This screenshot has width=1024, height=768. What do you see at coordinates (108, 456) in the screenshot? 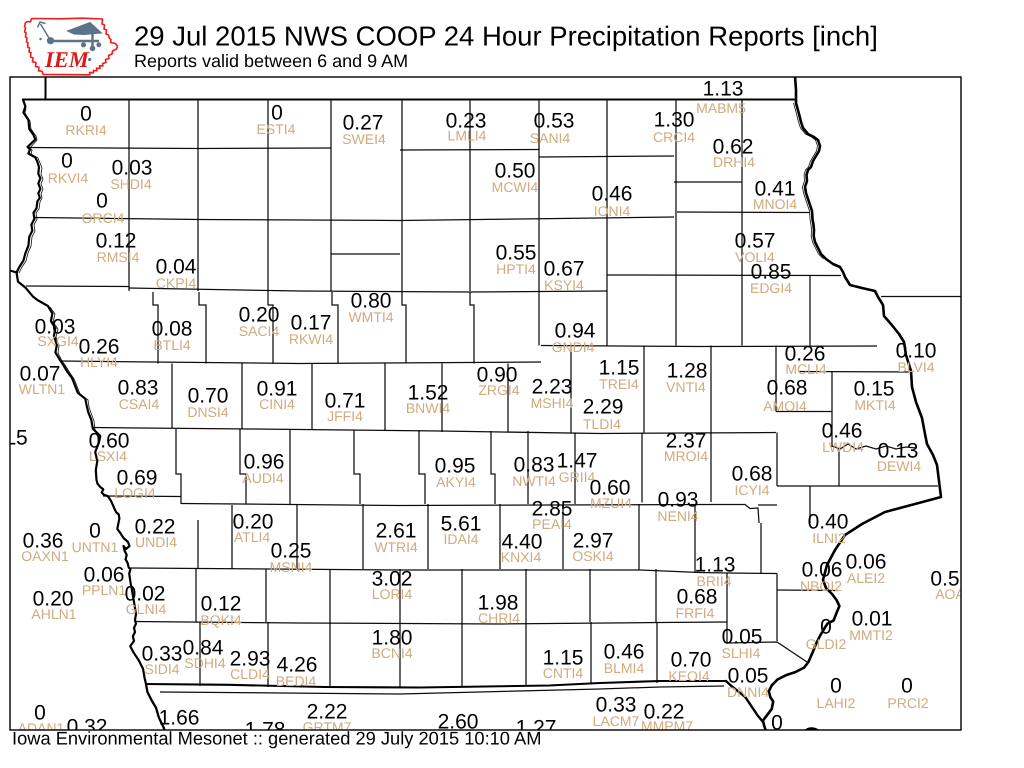
I see `svg-text: LSXI4` at bounding box center [108, 456].